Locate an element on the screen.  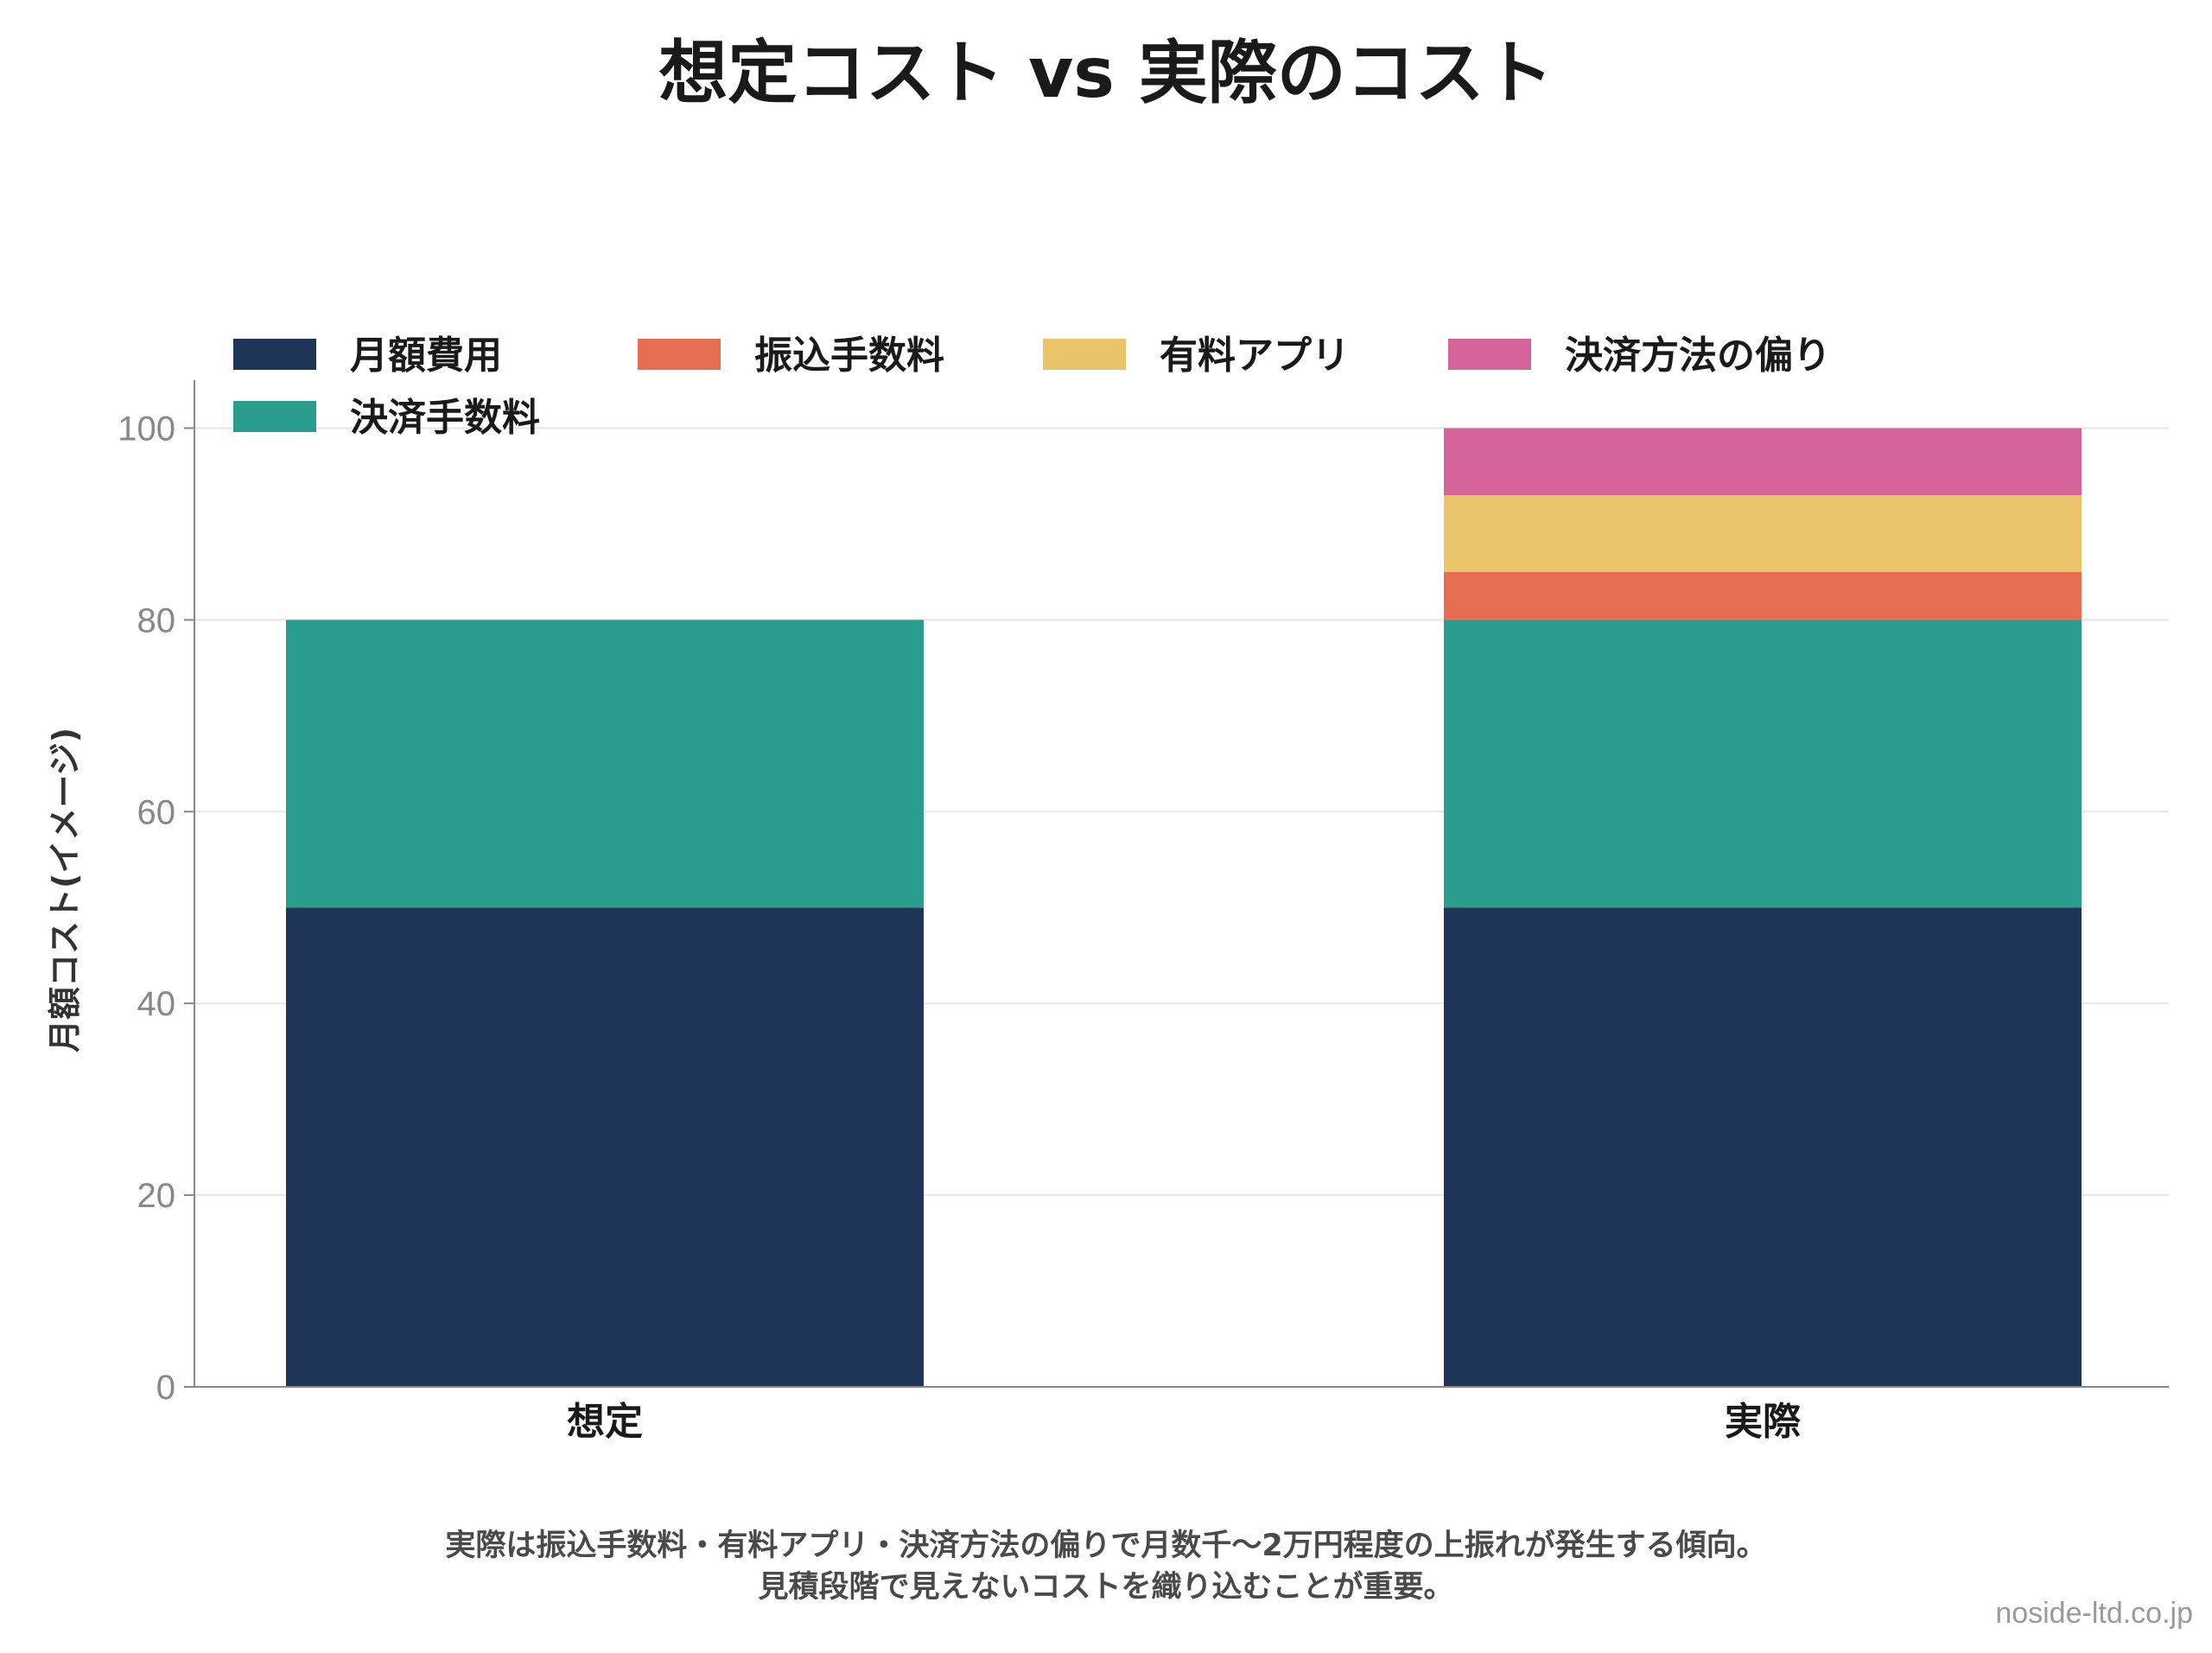
y-tick-label: 60 is located at coordinates (156, 812).